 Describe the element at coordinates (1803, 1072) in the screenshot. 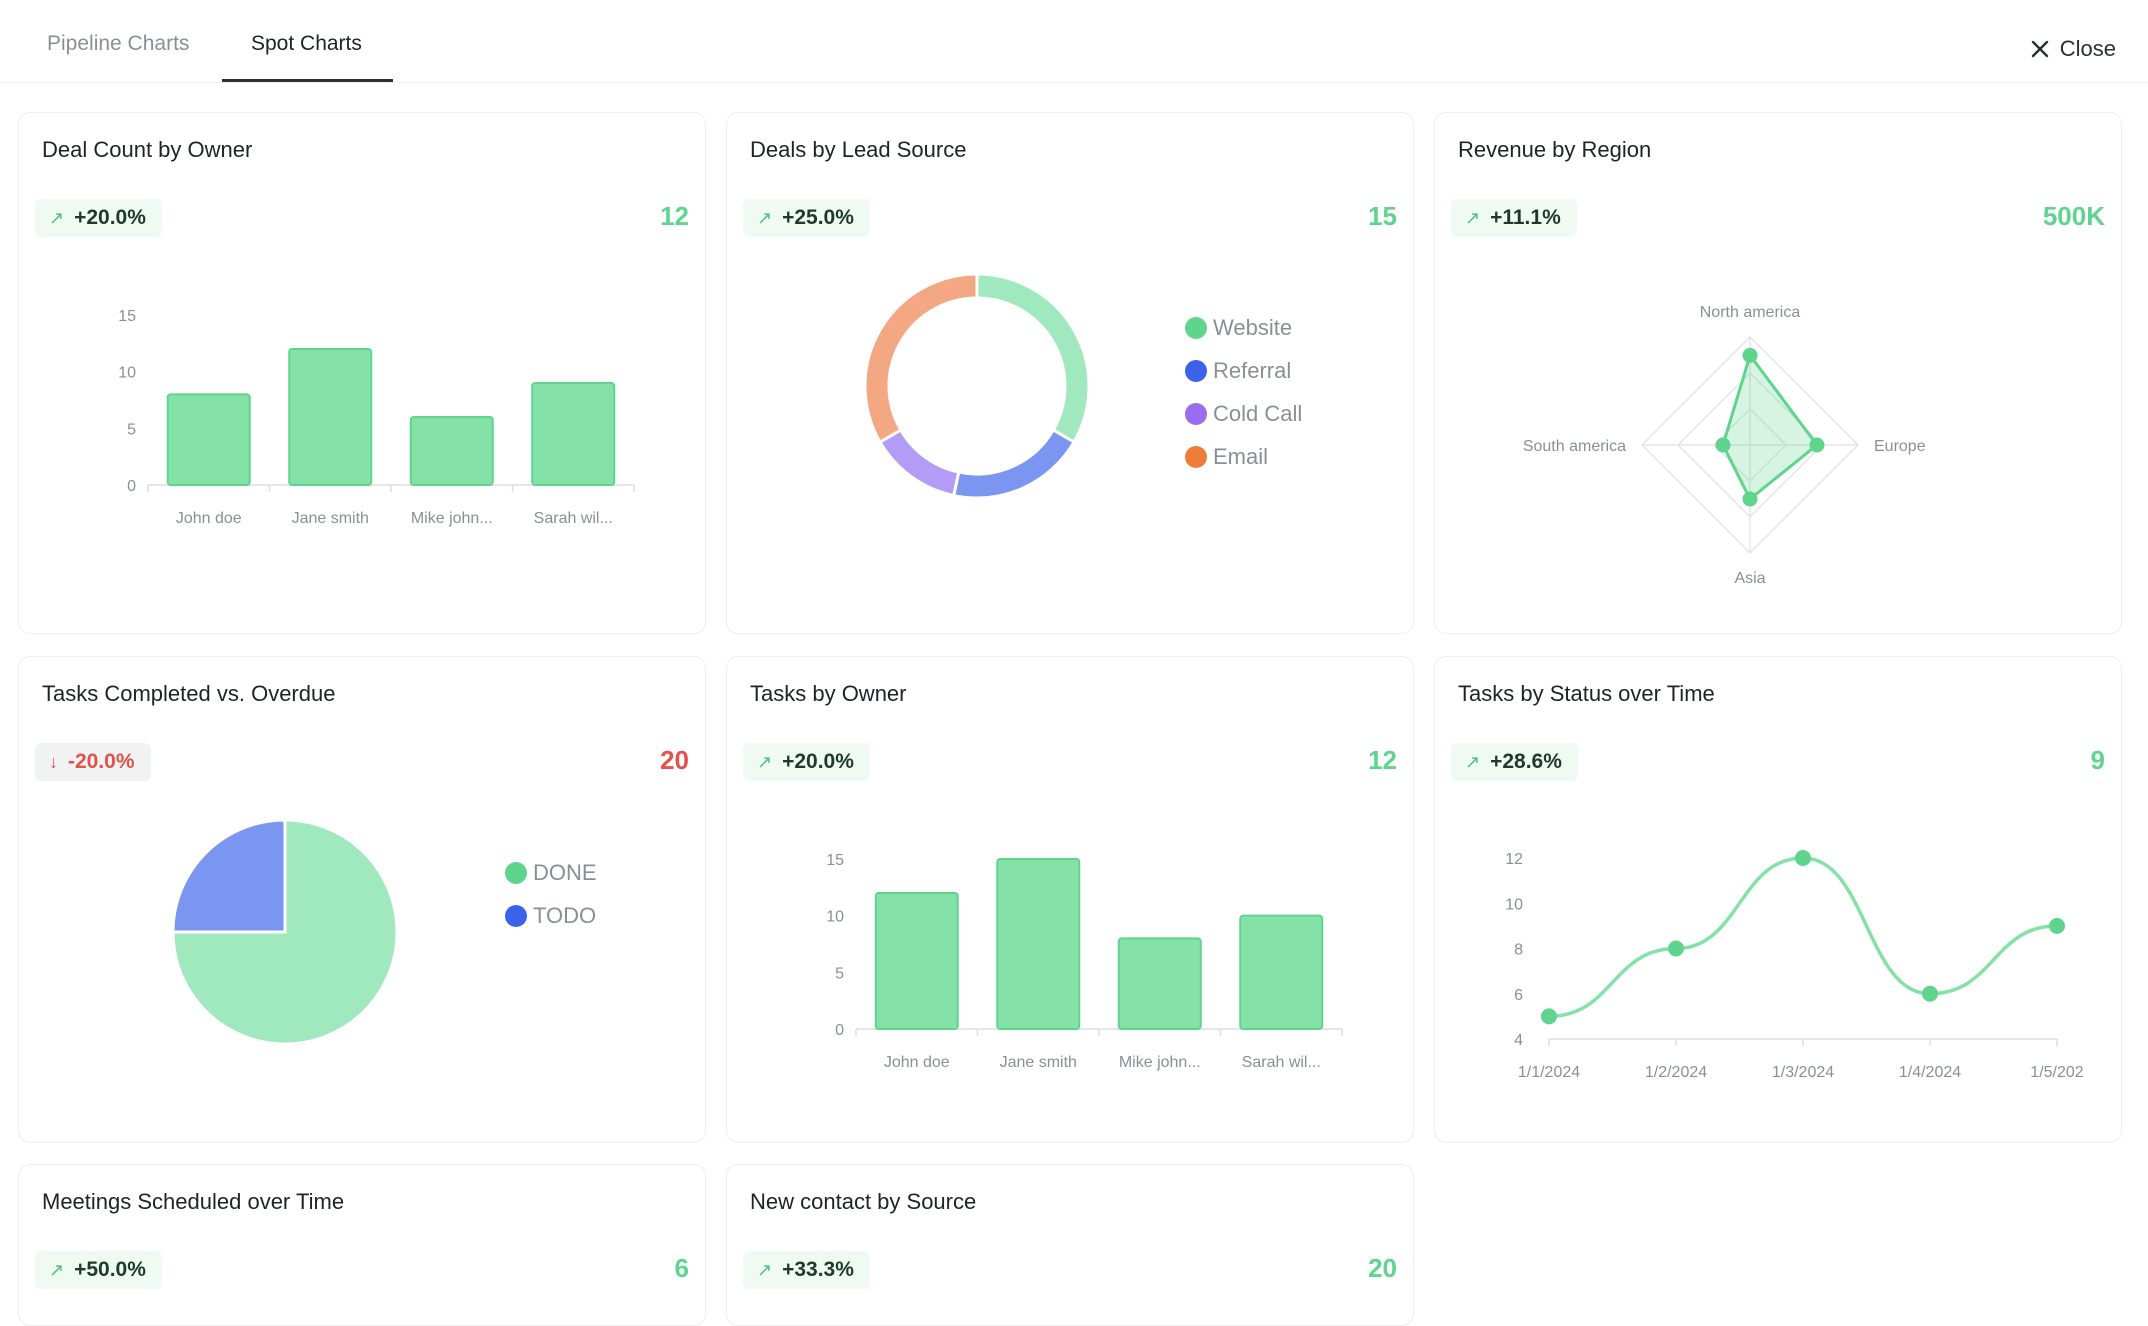

I see `x-tick-label: 1/3/2024` at that location.